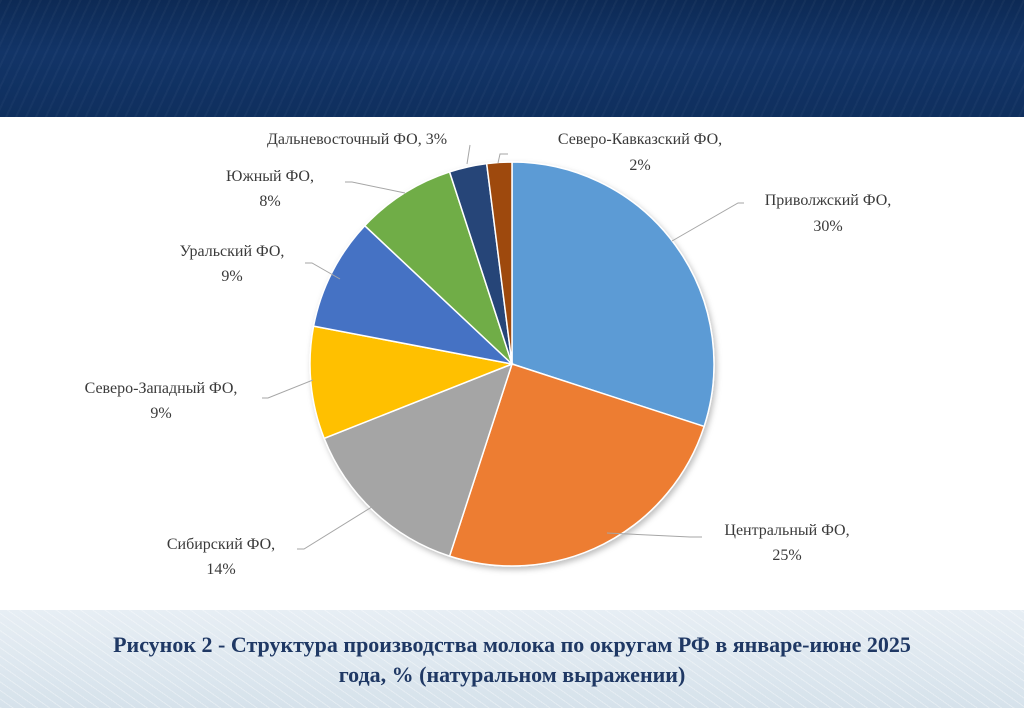 This screenshot has height=708, width=1024. I want to click on slice-label-6: Южный ФО, 8%, so click(270, 189).